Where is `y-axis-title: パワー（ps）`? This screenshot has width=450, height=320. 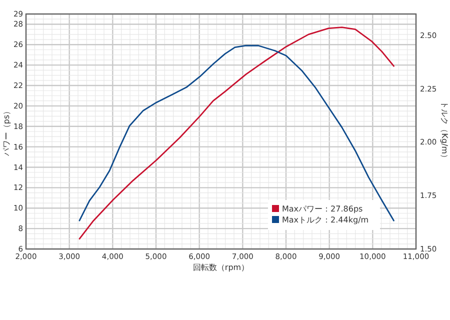 y-axis-title: パワー（ps） is located at coordinates (6, 132).